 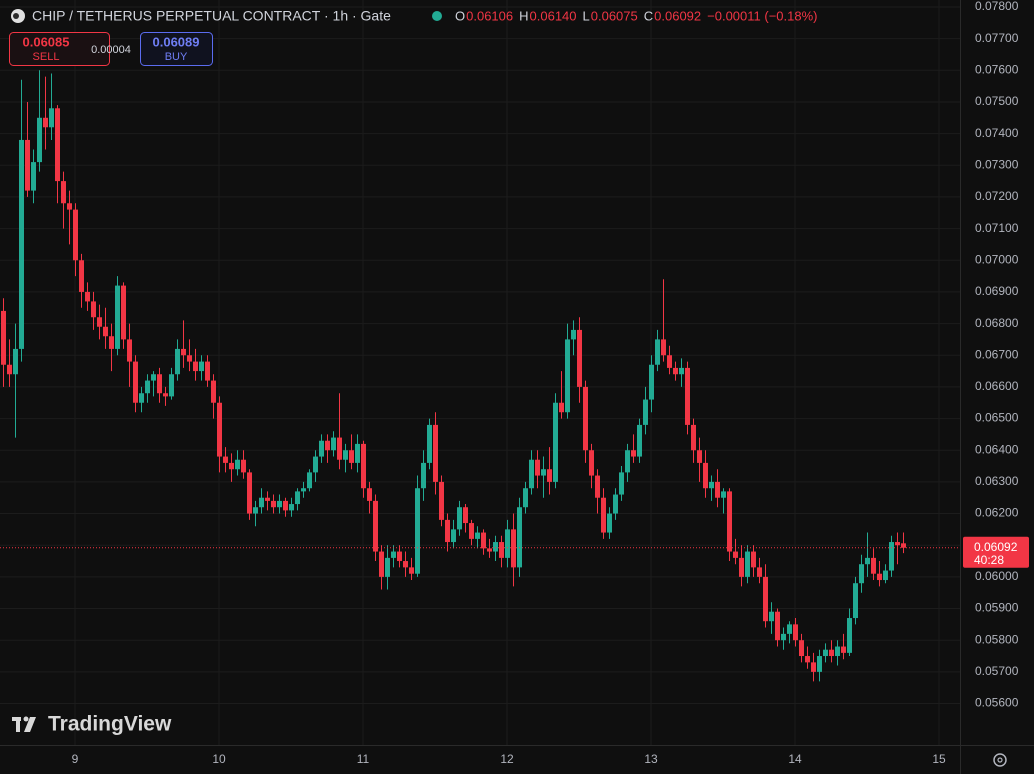 I want to click on sell-price: 0.06085, so click(x=46, y=41).